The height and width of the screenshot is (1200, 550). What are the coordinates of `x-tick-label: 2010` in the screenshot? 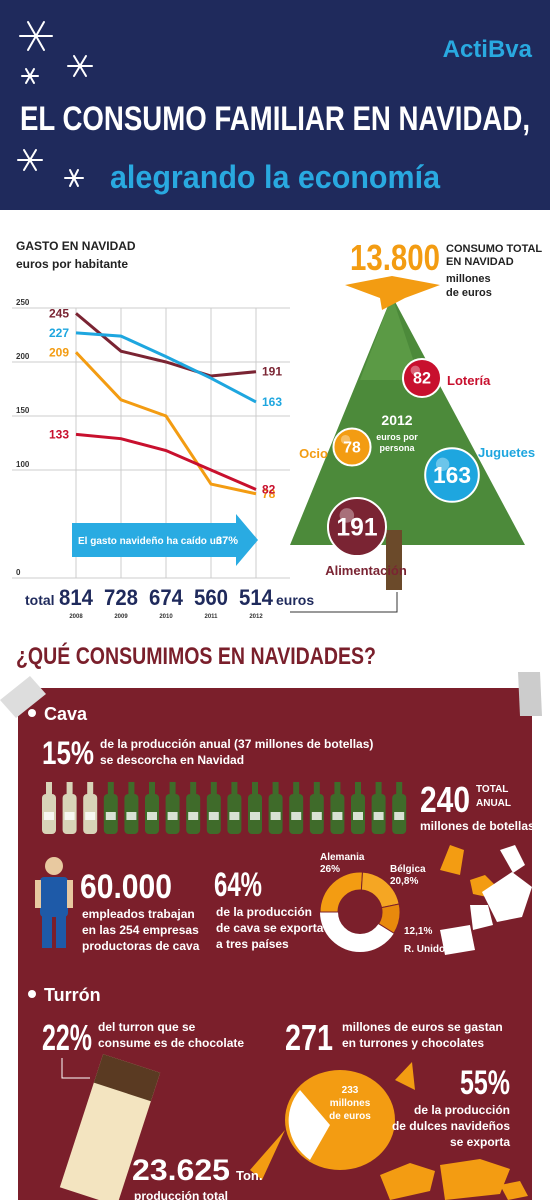 It's located at (166, 617).